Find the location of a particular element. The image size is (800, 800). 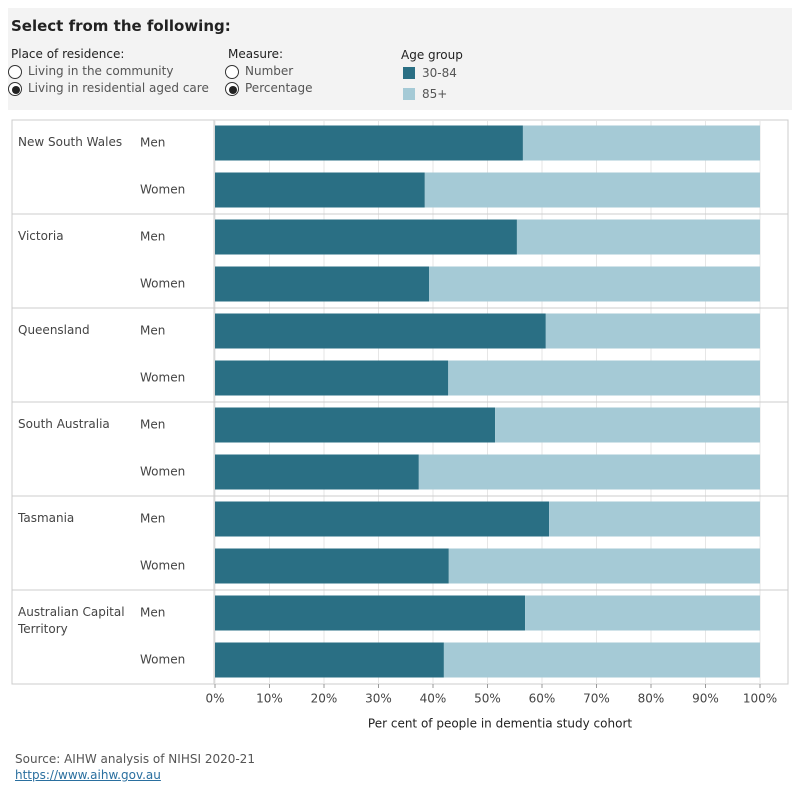

control-label: Measure: is located at coordinates (256, 54).